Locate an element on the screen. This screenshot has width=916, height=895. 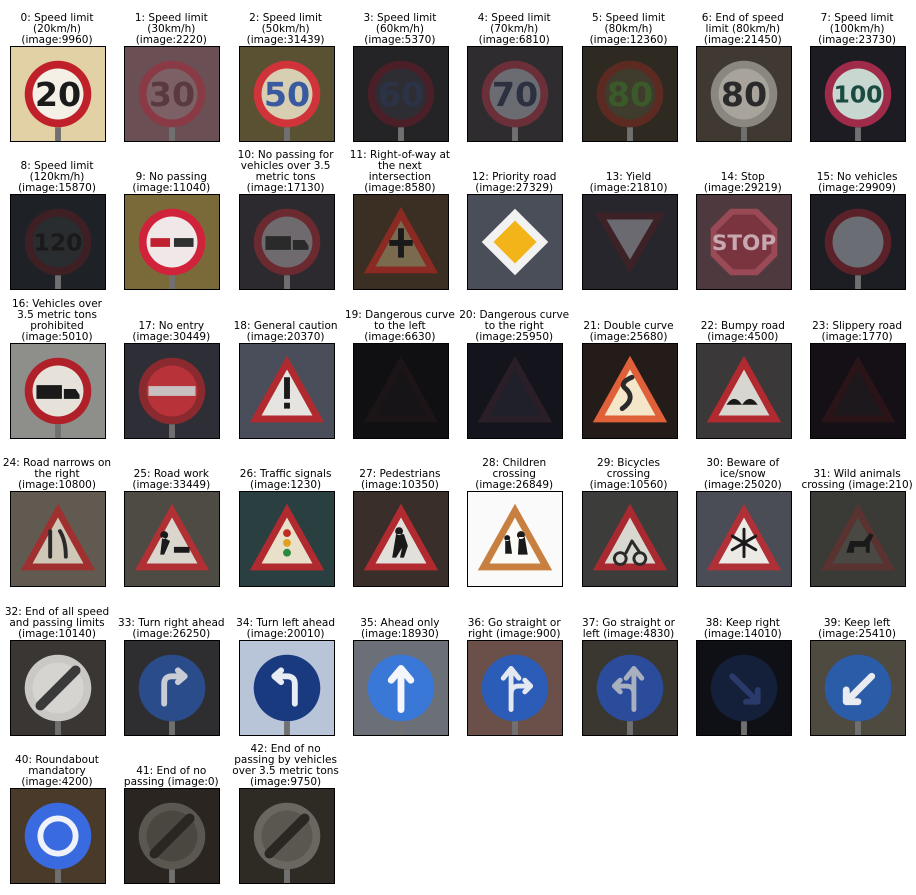
sign-title: 4: Speed limit (70km/h) (image:6810) is located at coordinates (514, 29).